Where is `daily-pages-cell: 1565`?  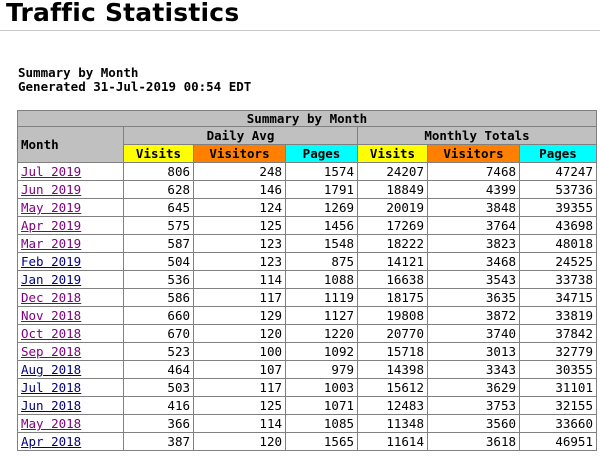
daily-pages-cell: 1565 is located at coordinates (321, 441).